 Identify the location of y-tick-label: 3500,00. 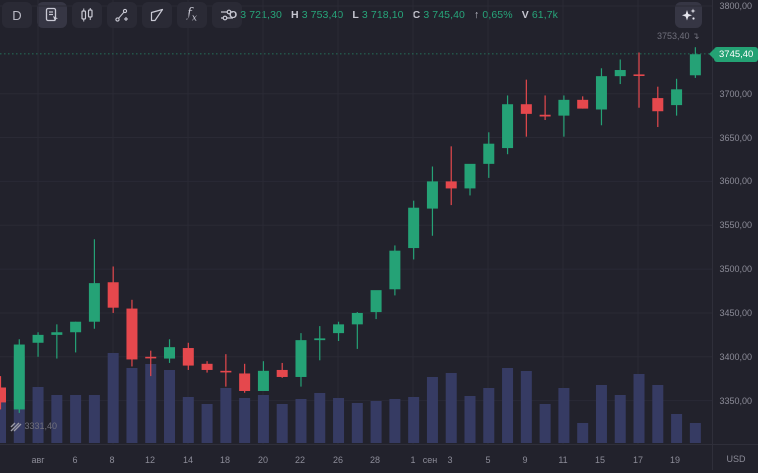
(735, 269).